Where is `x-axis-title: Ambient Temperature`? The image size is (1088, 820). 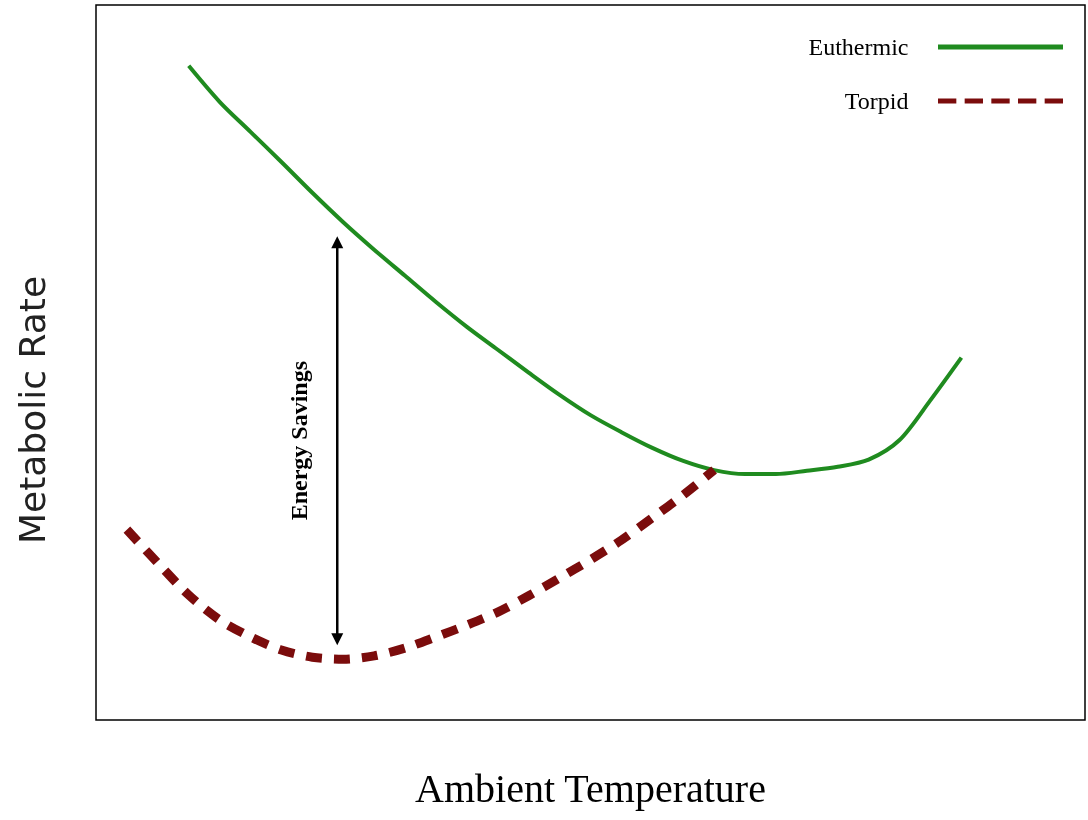
x-axis-title: Ambient Temperature is located at coordinates (590, 788).